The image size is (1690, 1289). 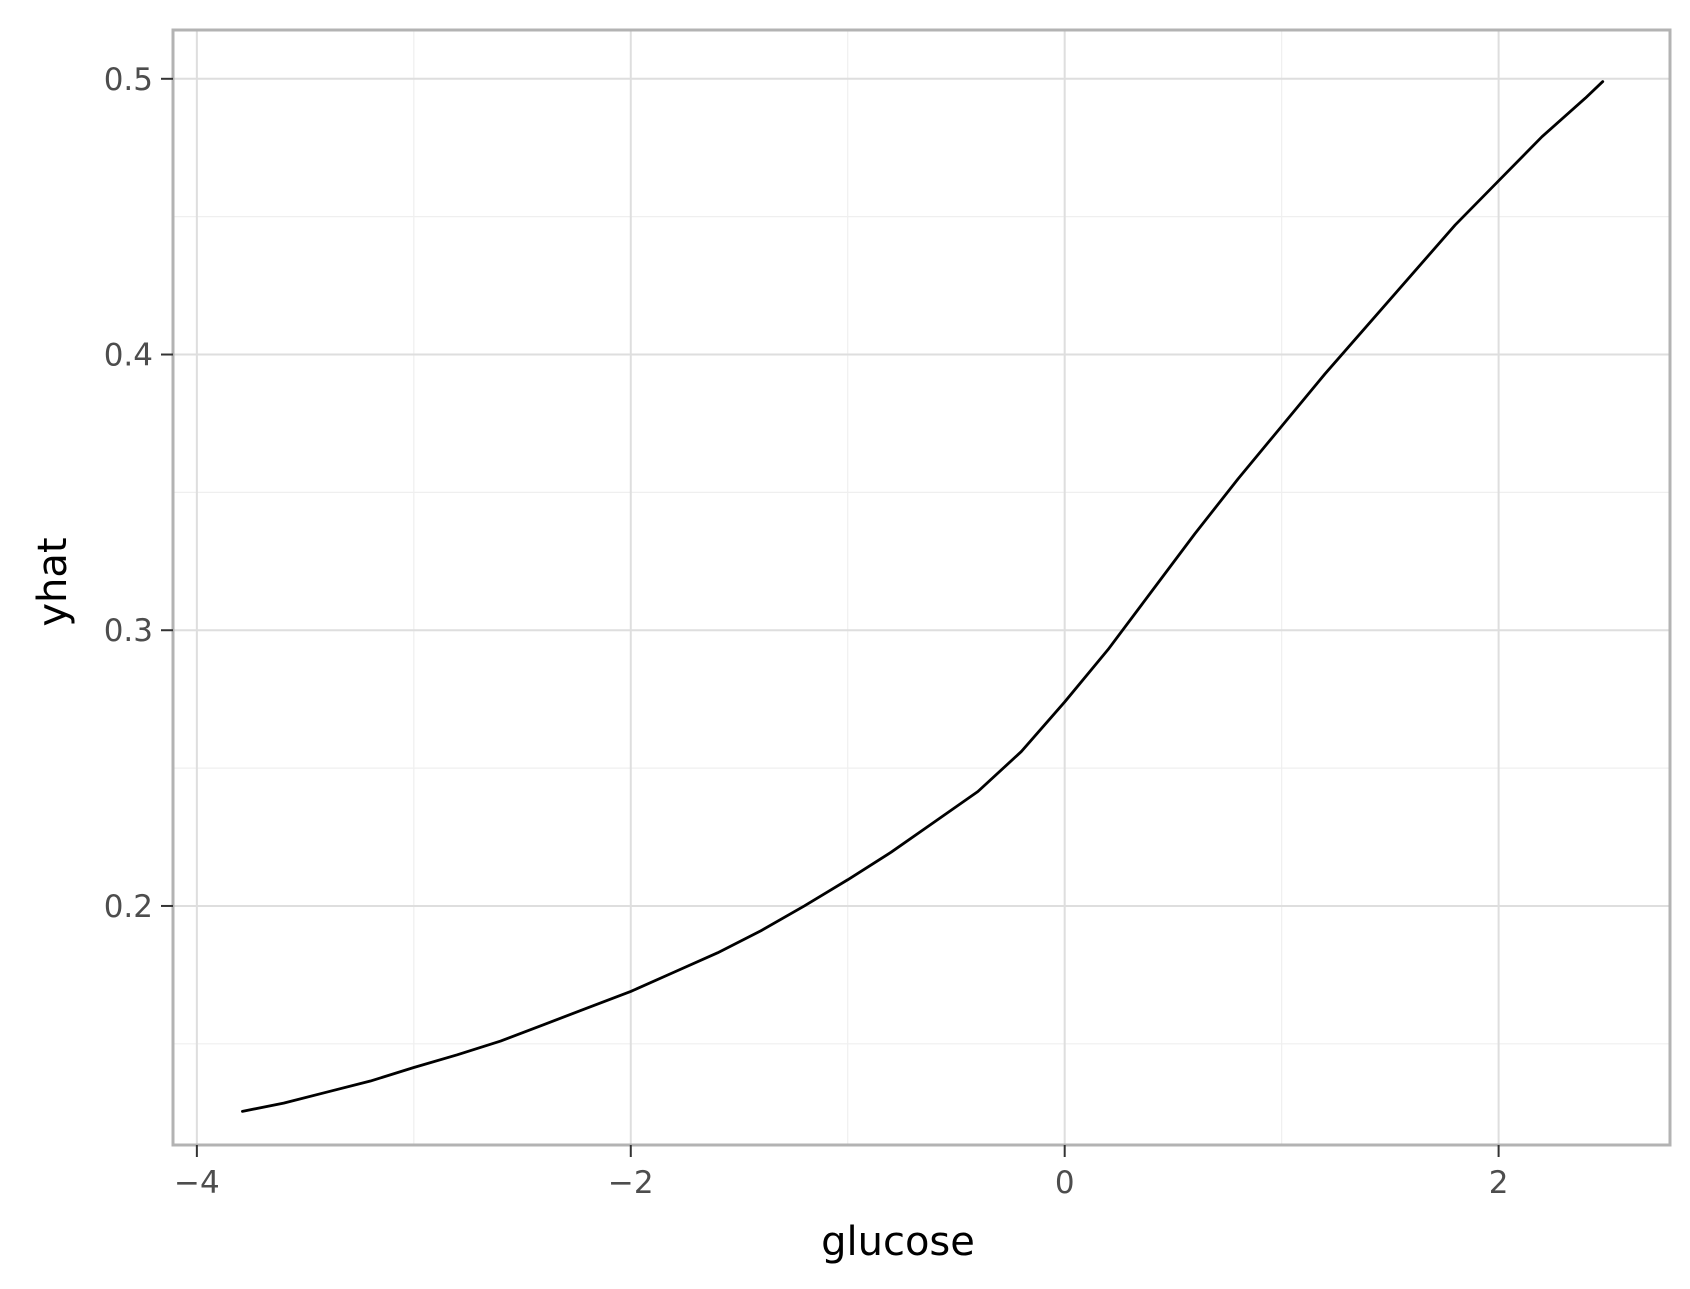 I want to click on y-tick-label: 0.3, so click(x=128, y=631).